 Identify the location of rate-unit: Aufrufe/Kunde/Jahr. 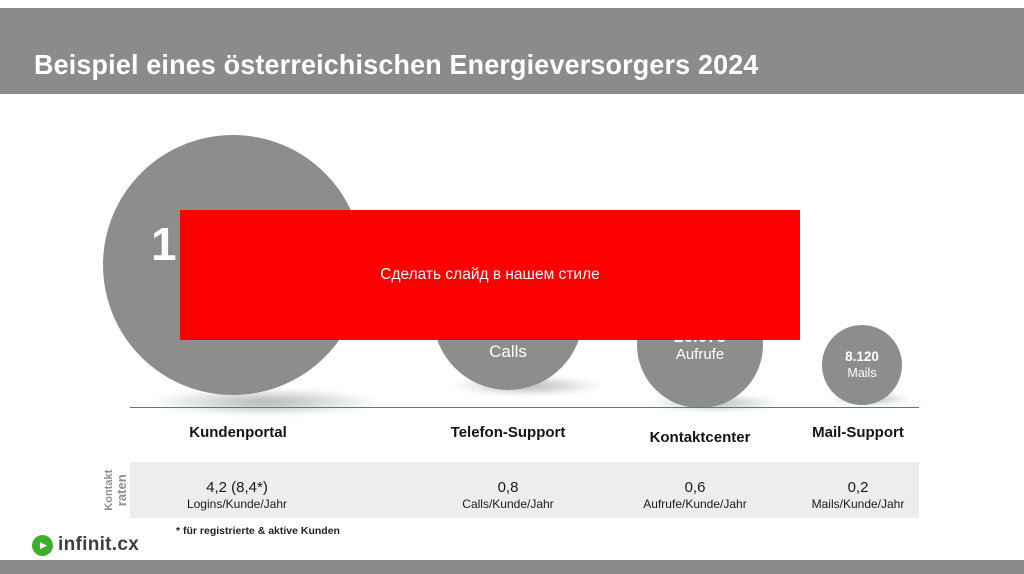
(695, 504).